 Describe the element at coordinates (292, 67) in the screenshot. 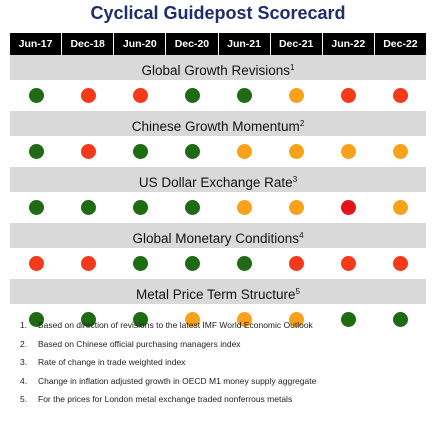

I see `metric-footnote-ref: 1` at that location.